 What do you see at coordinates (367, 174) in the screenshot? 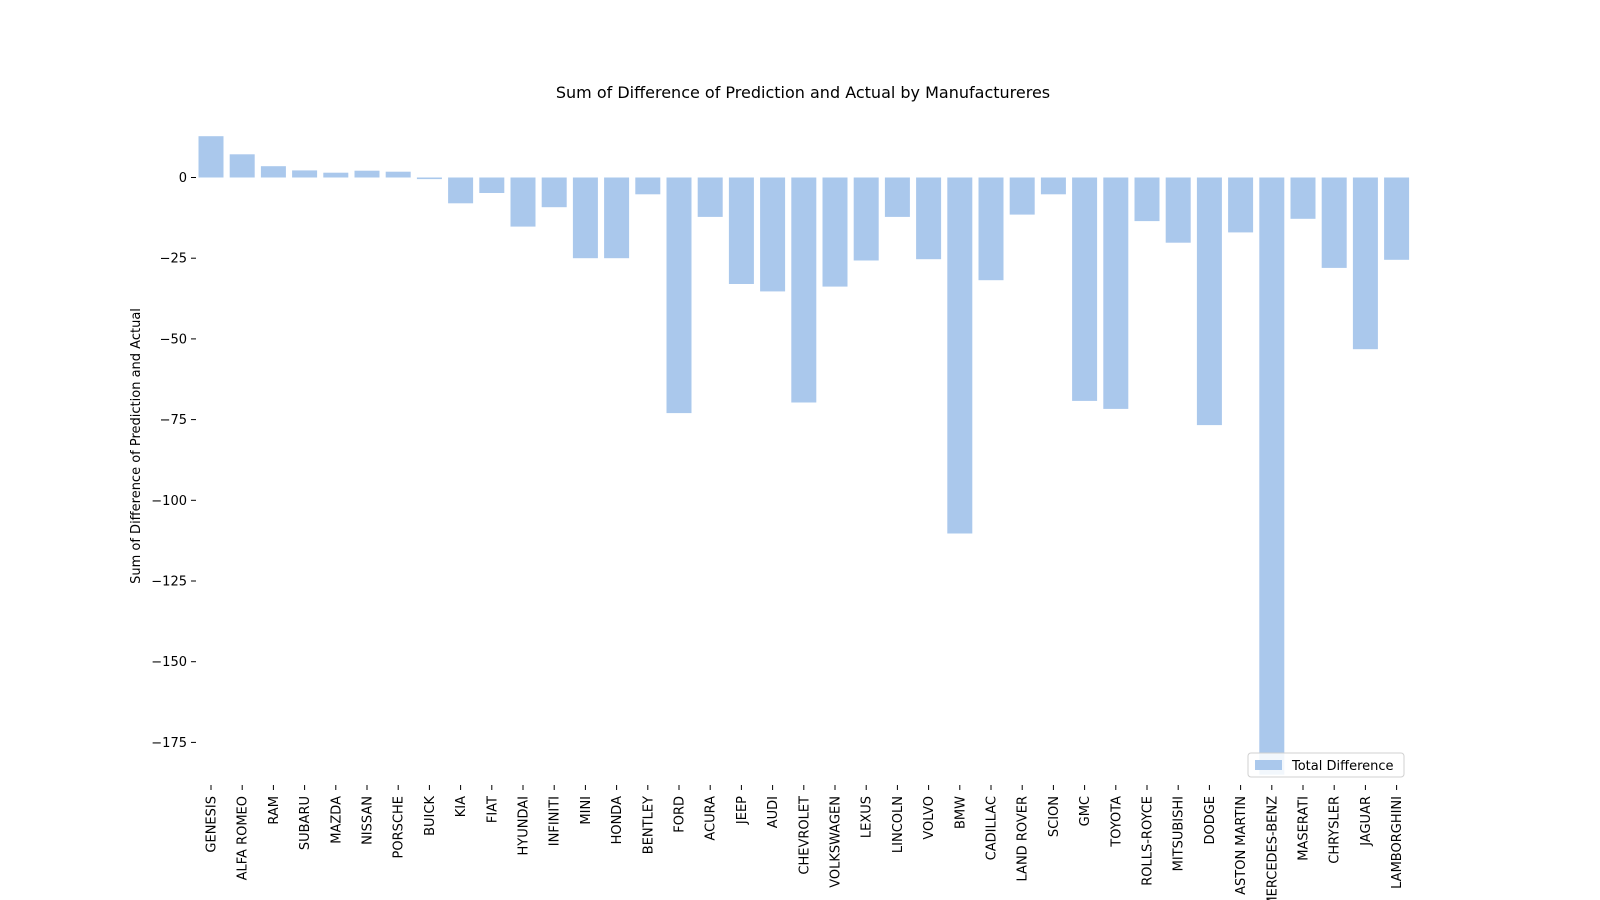
I see `bar-nissan` at bounding box center [367, 174].